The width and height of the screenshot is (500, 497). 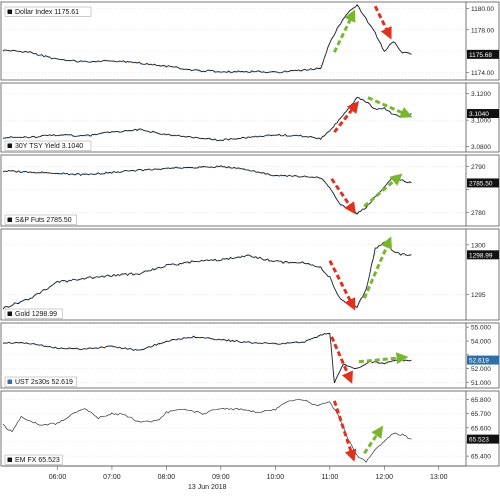 What do you see at coordinates (43, 220) in the screenshot?
I see `series-label-text: S&P Futs 2785.50` at bounding box center [43, 220].